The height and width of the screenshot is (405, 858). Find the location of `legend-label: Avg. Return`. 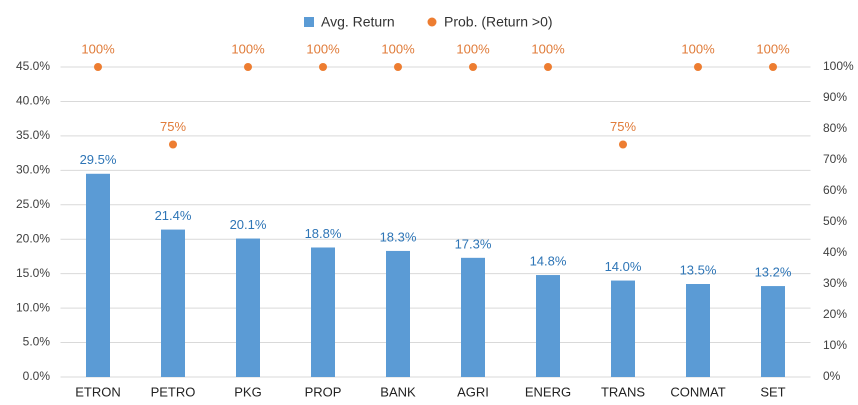

legend-label: Avg. Return is located at coordinates (358, 22).